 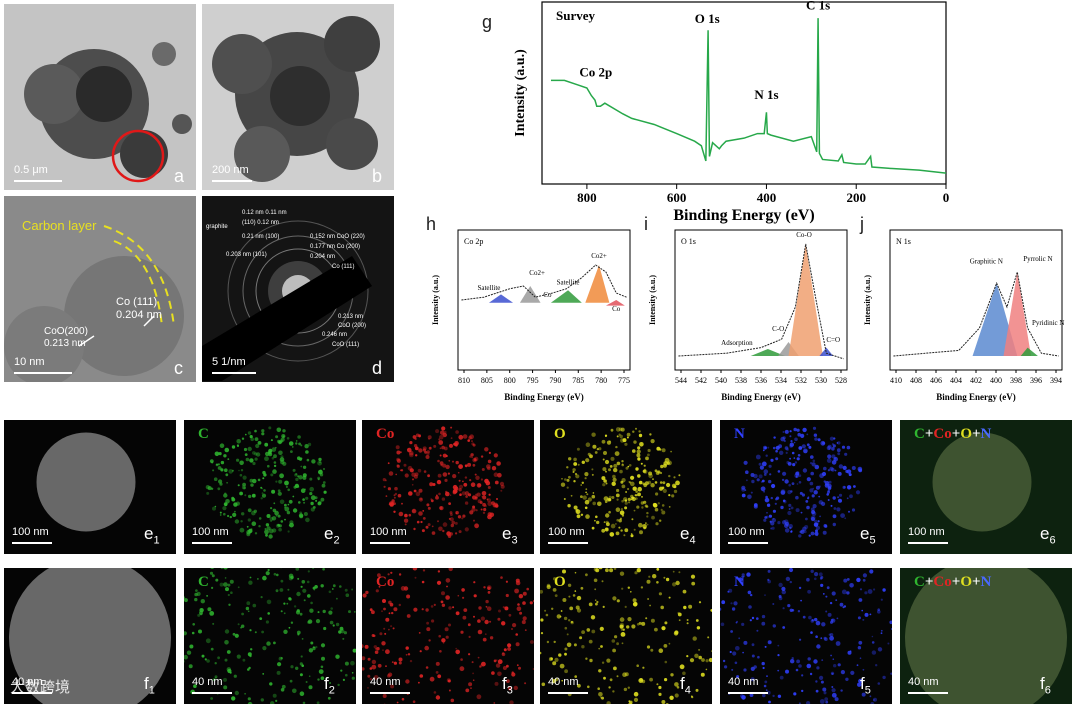 What do you see at coordinates (818, 6) in the screenshot?
I see `peak-label: C 1s` at bounding box center [818, 6].